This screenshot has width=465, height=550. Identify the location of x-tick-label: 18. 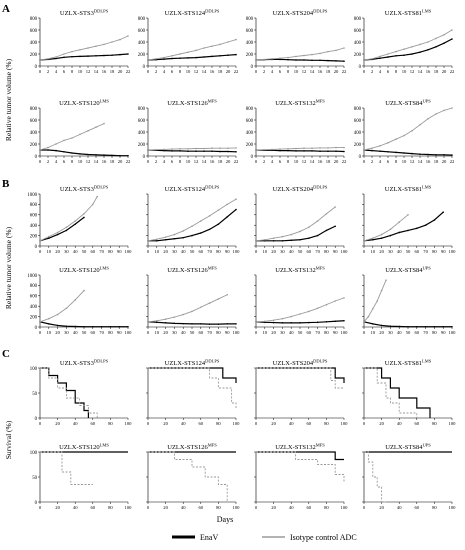
(328, 161).